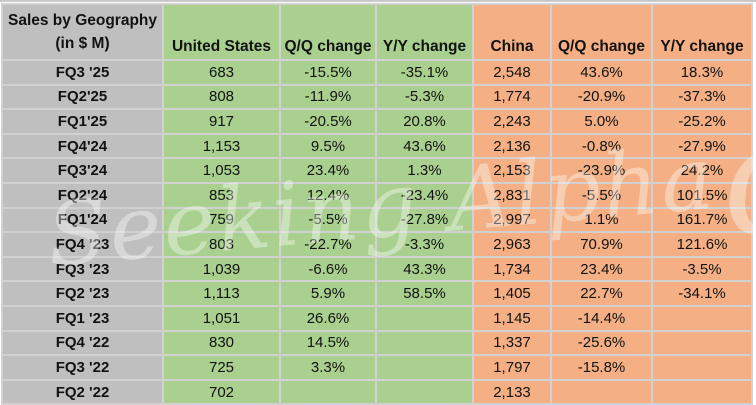  I want to click on table-row: FQ2 '23 1,113 5.9% 58.5% 1,405 22.7% -34.1%, so click(377, 293).